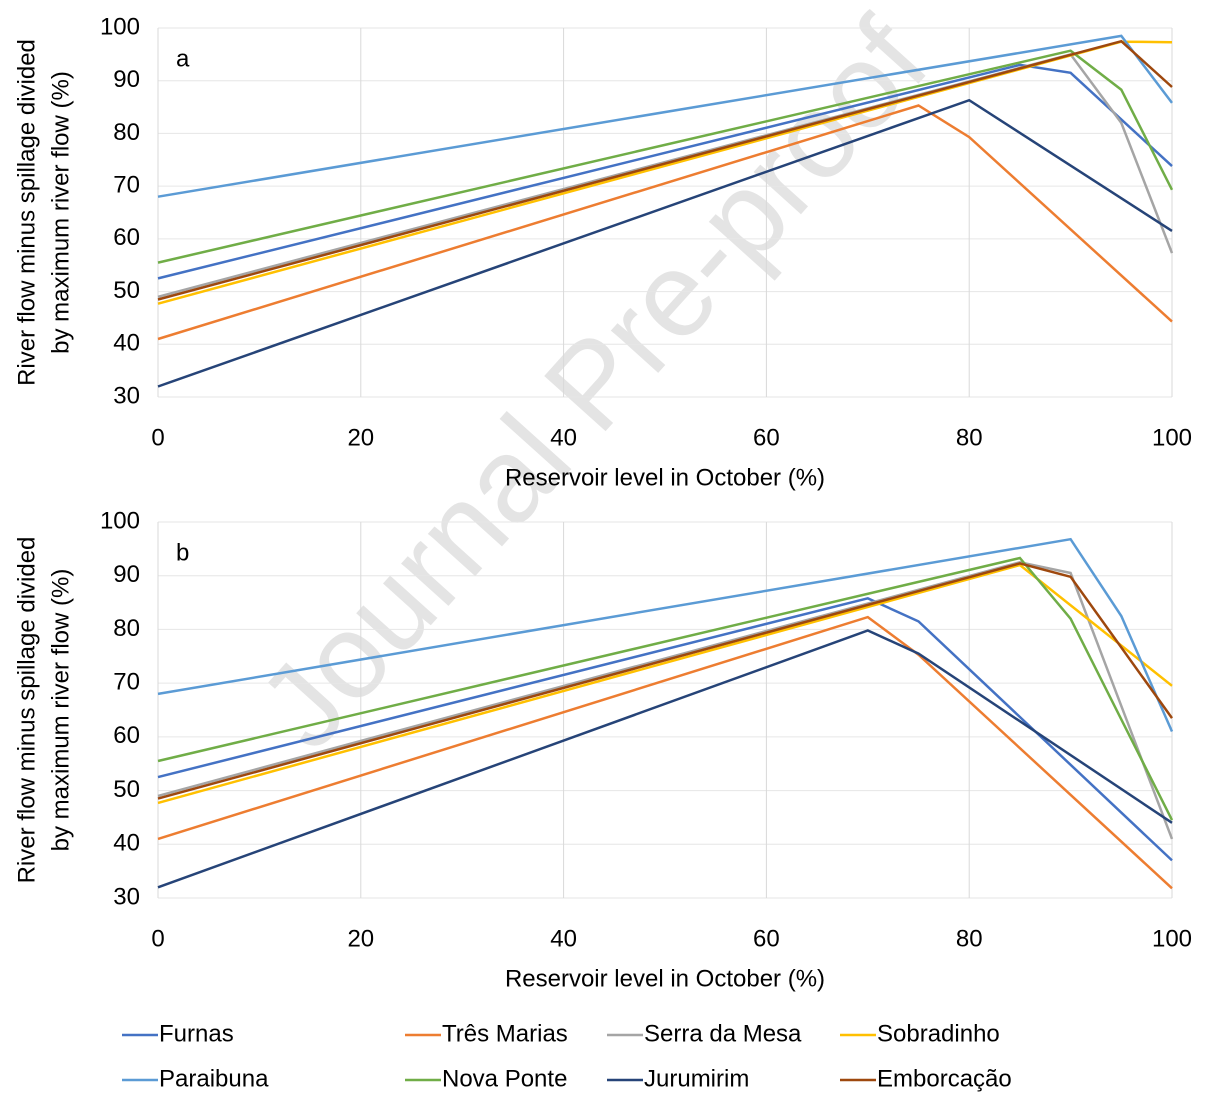 The image size is (1207, 1095). I want to click on panel-label: a, so click(183, 58).